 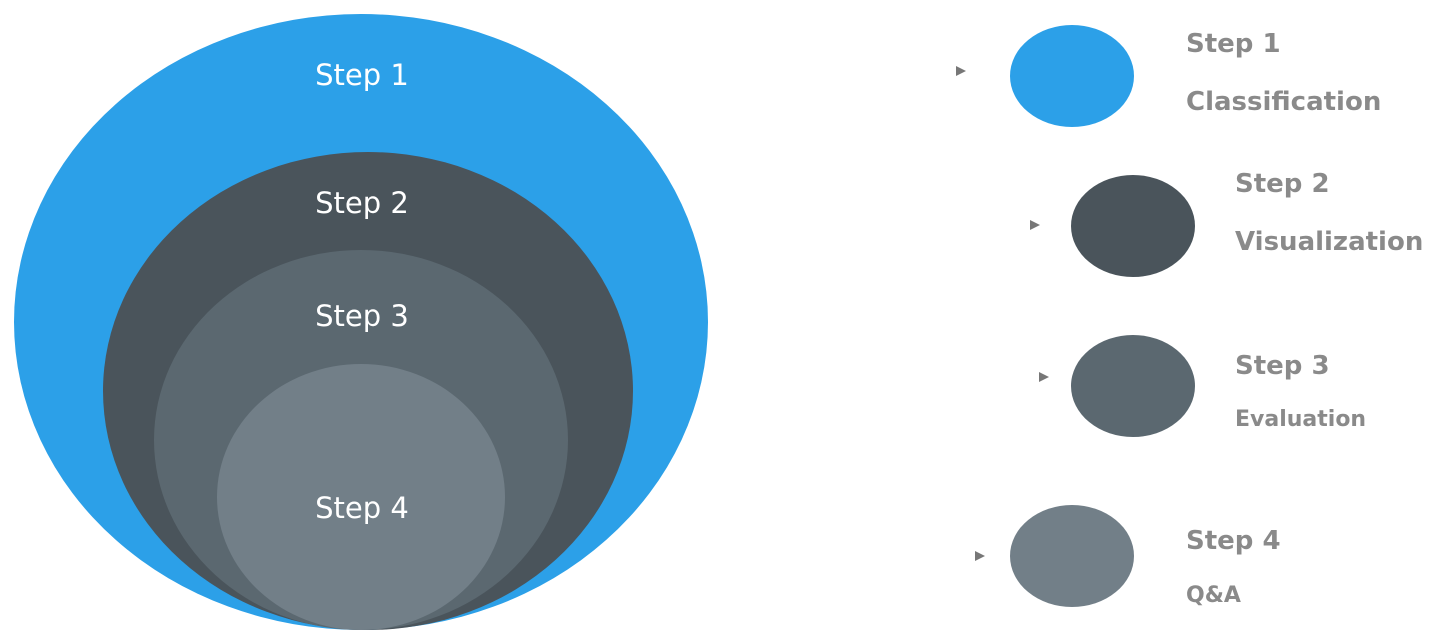 What do you see at coordinates (1300, 419) in the screenshot?
I see `legend-desc-step-3: Evaluation` at bounding box center [1300, 419].